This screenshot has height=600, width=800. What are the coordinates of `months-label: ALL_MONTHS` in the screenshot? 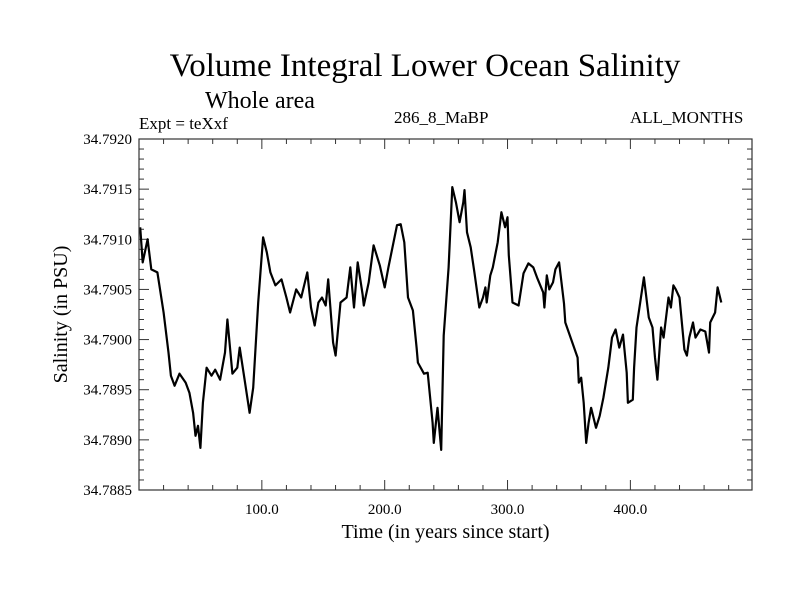 It's located at (687, 117).